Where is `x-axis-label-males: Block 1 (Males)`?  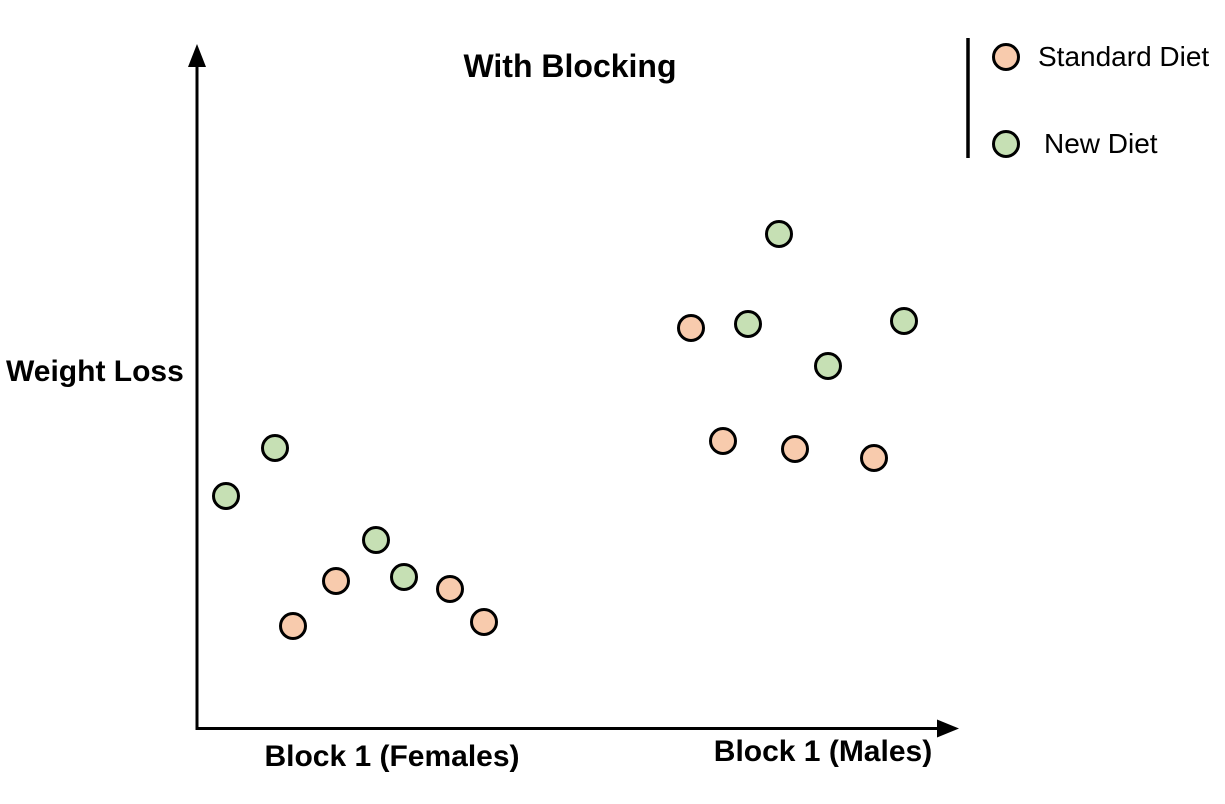
x-axis-label-males: Block 1 (Males) is located at coordinates (823, 751).